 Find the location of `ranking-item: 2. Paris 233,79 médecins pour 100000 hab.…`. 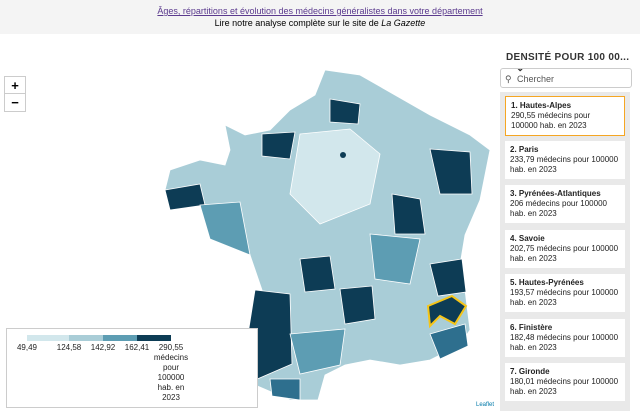

ranking-item: 2. Paris 233,79 médecins pour 100000 hab.… is located at coordinates (565, 159).